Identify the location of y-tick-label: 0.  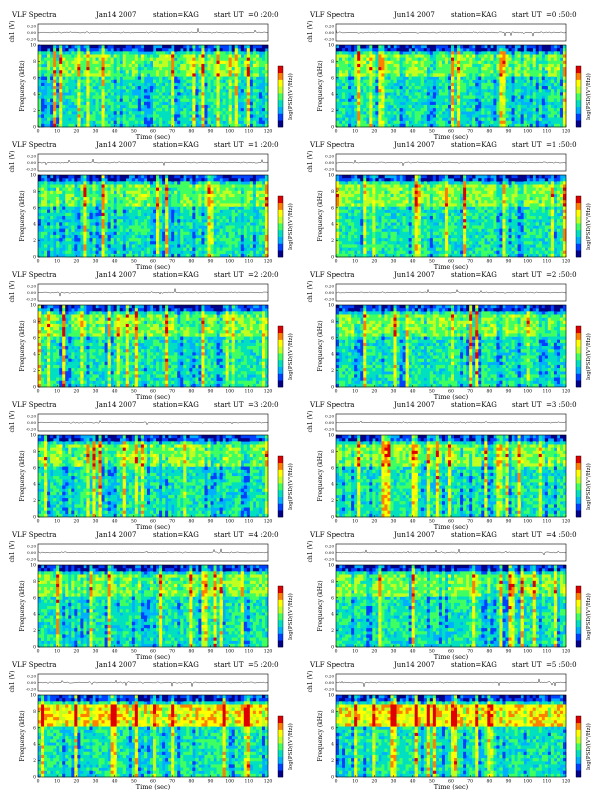
(332, 258).